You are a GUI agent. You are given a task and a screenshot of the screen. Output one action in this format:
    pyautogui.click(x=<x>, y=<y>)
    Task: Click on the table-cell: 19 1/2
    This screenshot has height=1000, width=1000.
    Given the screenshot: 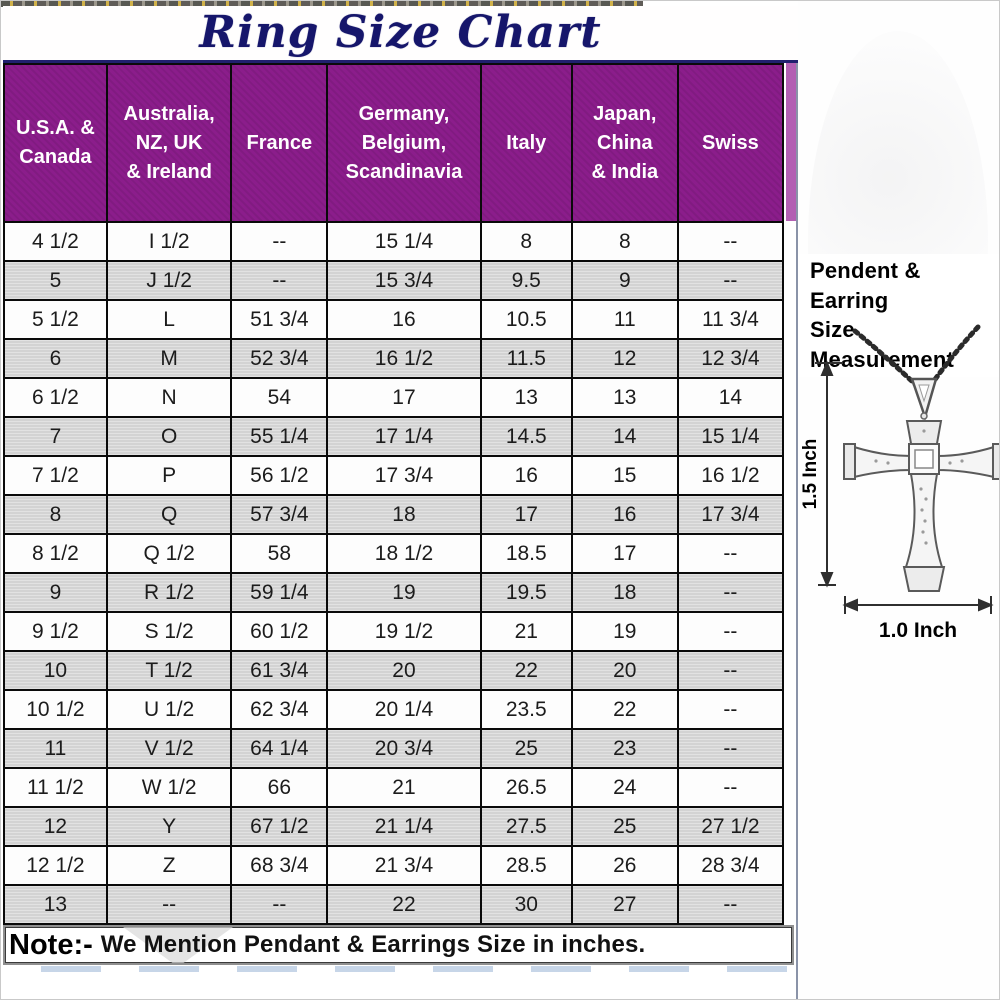 What is the action you would take?
    pyautogui.click(x=404, y=631)
    